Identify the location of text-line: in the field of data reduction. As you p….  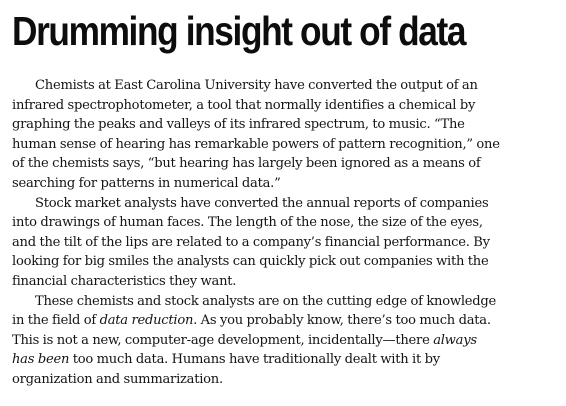
(284, 321).